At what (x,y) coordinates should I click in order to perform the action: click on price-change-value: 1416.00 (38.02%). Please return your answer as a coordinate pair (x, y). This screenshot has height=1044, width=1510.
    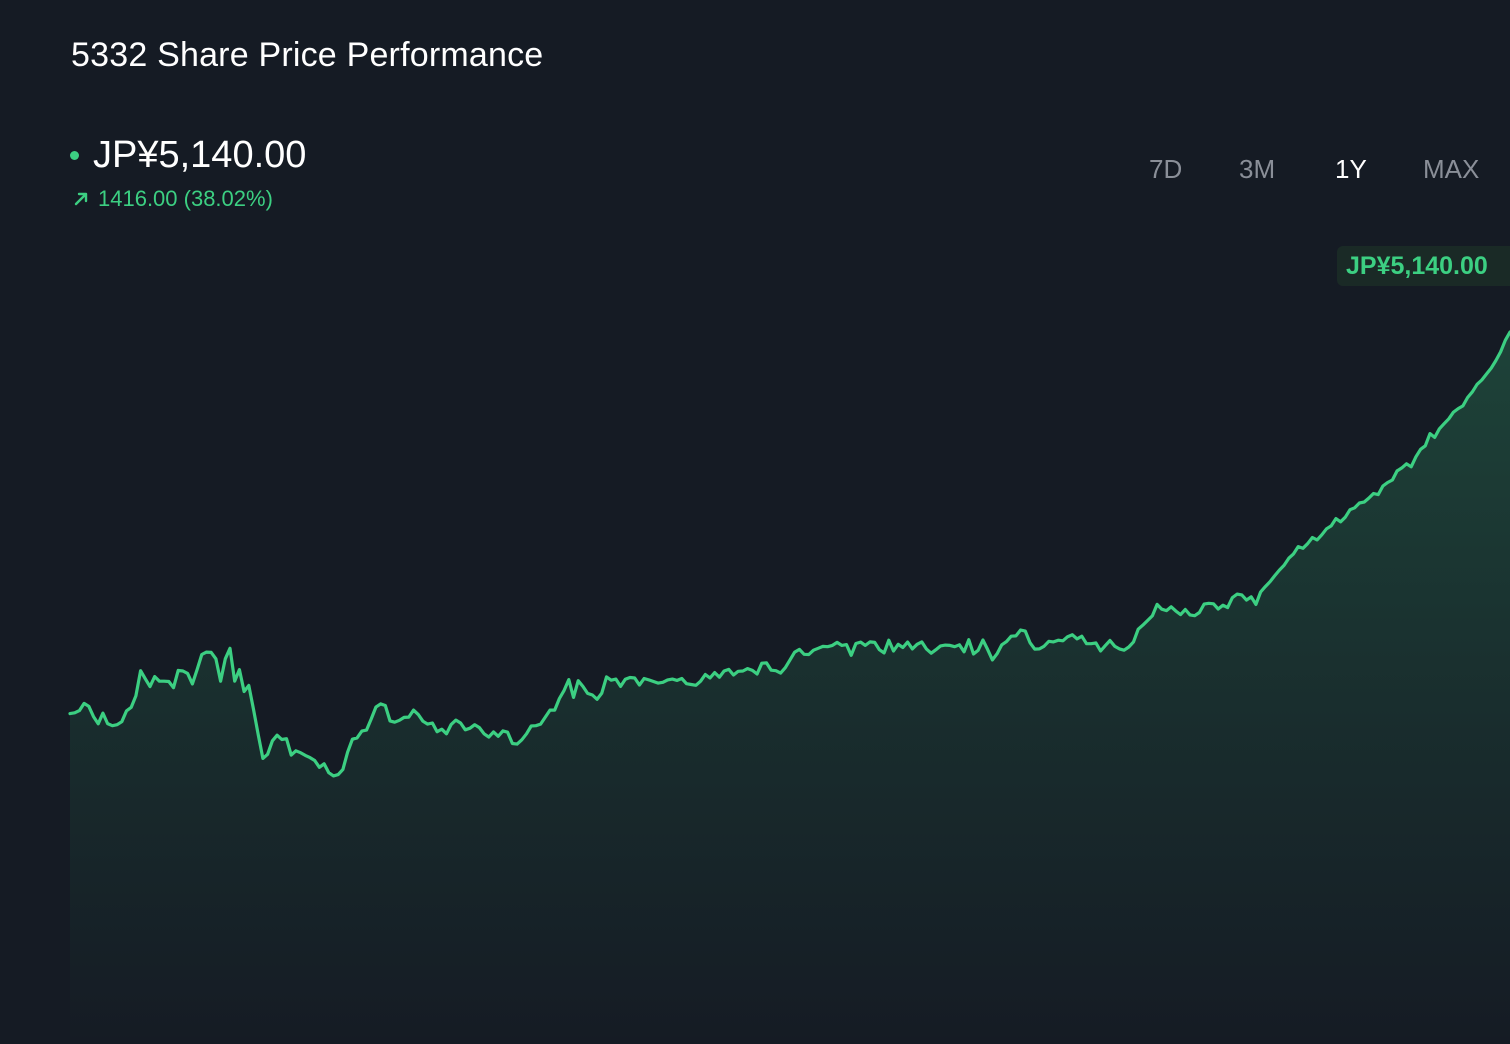
    Looking at the image, I should click on (185, 198).